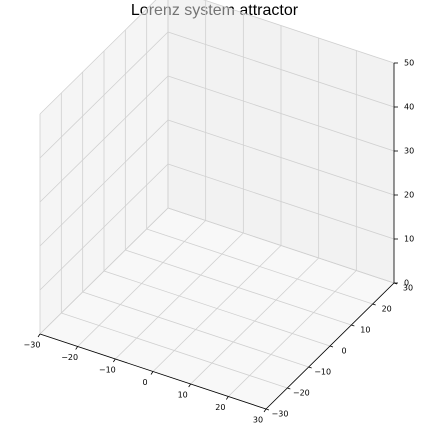 This screenshot has height=444, width=429. What do you see at coordinates (301, 393) in the screenshot?
I see `y-tick-label: −20` at bounding box center [301, 393].